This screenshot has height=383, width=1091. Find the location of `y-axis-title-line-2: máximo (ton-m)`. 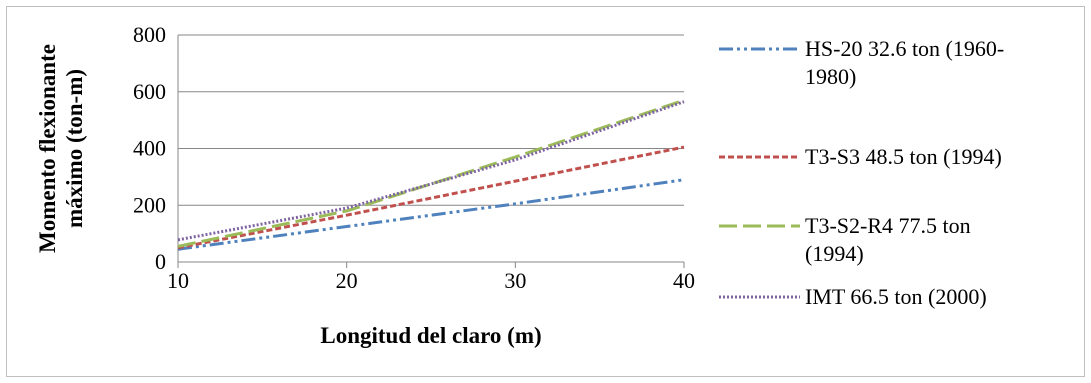

y-axis-title-line-2: máximo (ton-m) is located at coordinates (74, 148).